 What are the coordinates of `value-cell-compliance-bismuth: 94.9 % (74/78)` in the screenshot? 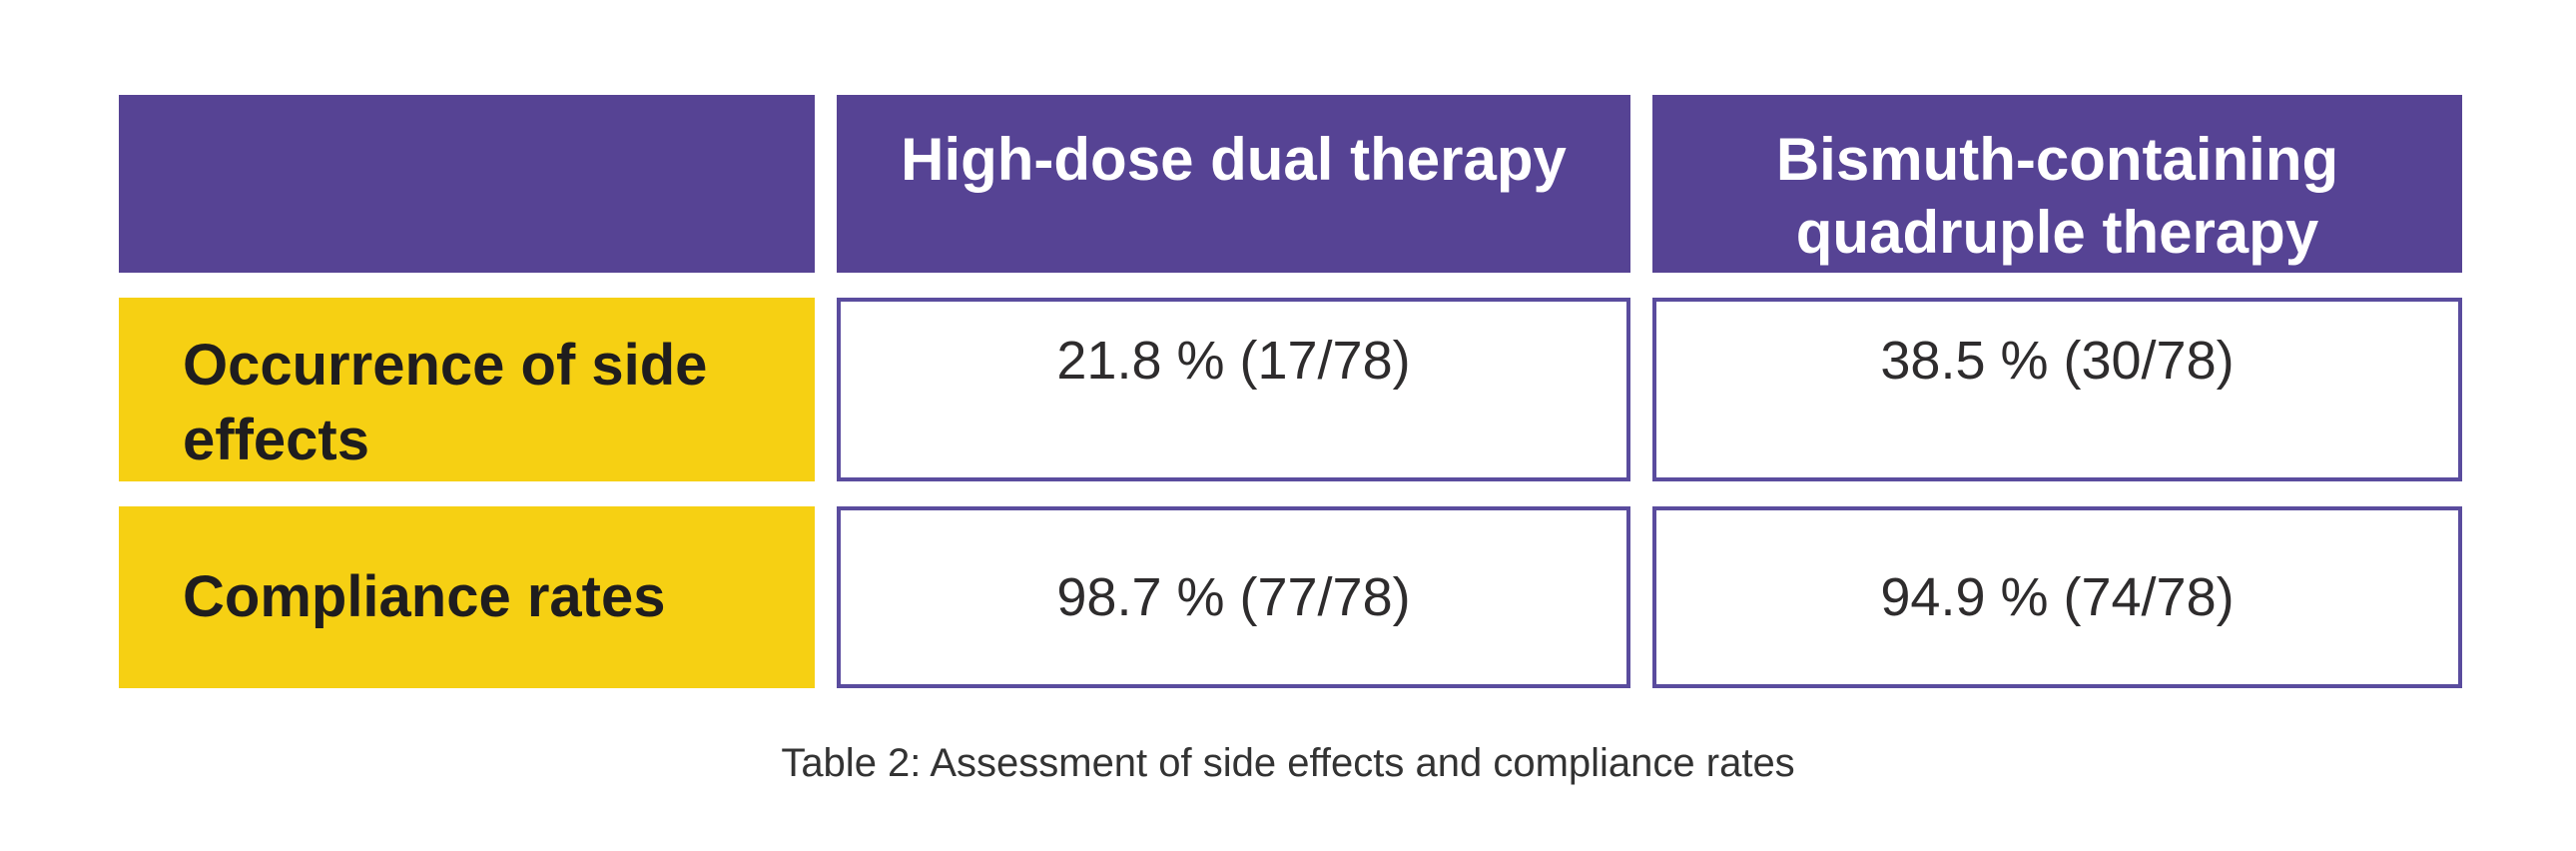 It's located at (2057, 597).